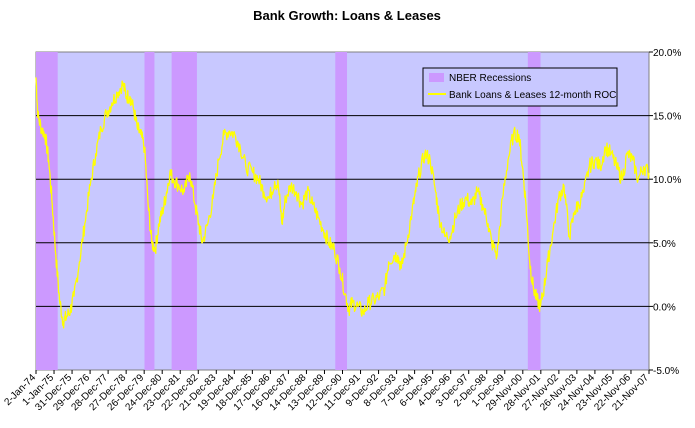  I want to click on legend-label-loans-roc: Bank Loans & Leases 12-month ROC, so click(532, 95).